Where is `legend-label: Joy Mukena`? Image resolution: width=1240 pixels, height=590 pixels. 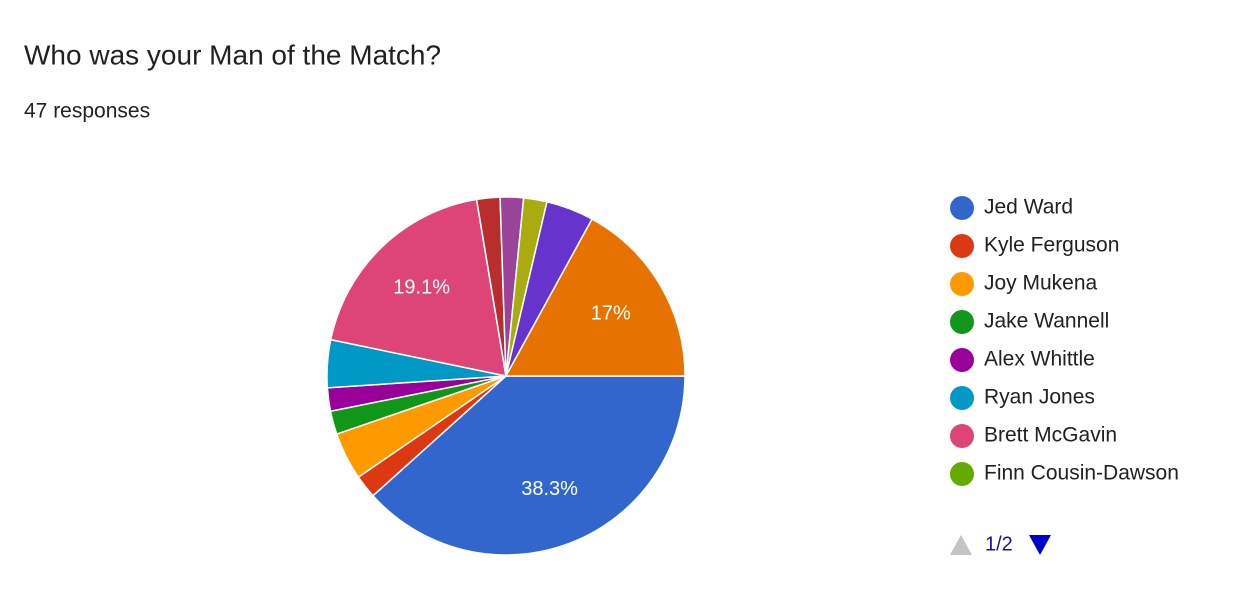
legend-label: Joy Mukena is located at coordinates (1041, 283).